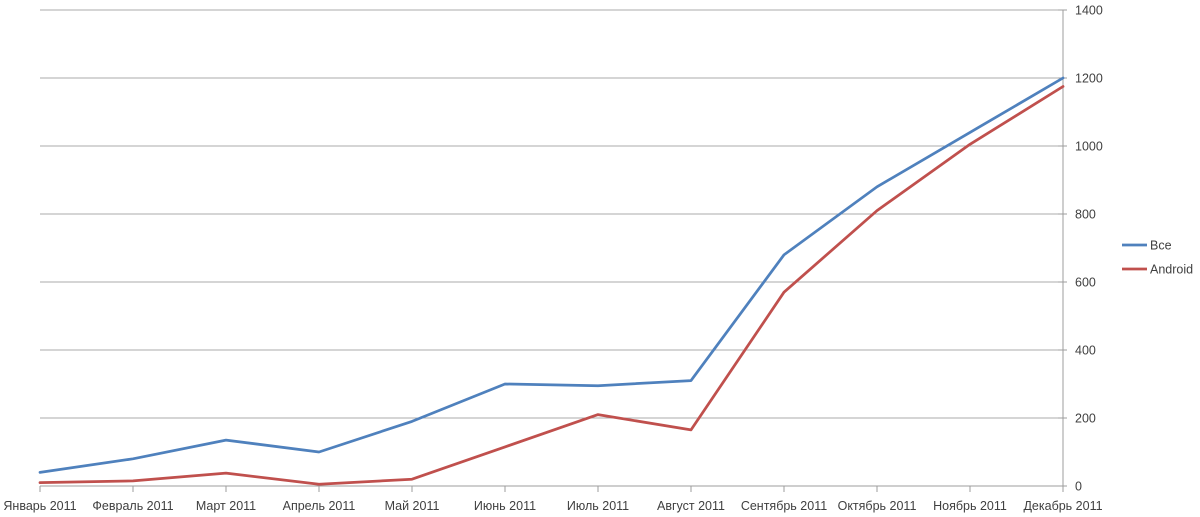  What do you see at coordinates (1062, 506) in the screenshot?
I see `x-axis-label-11: Декабрь 2011` at bounding box center [1062, 506].